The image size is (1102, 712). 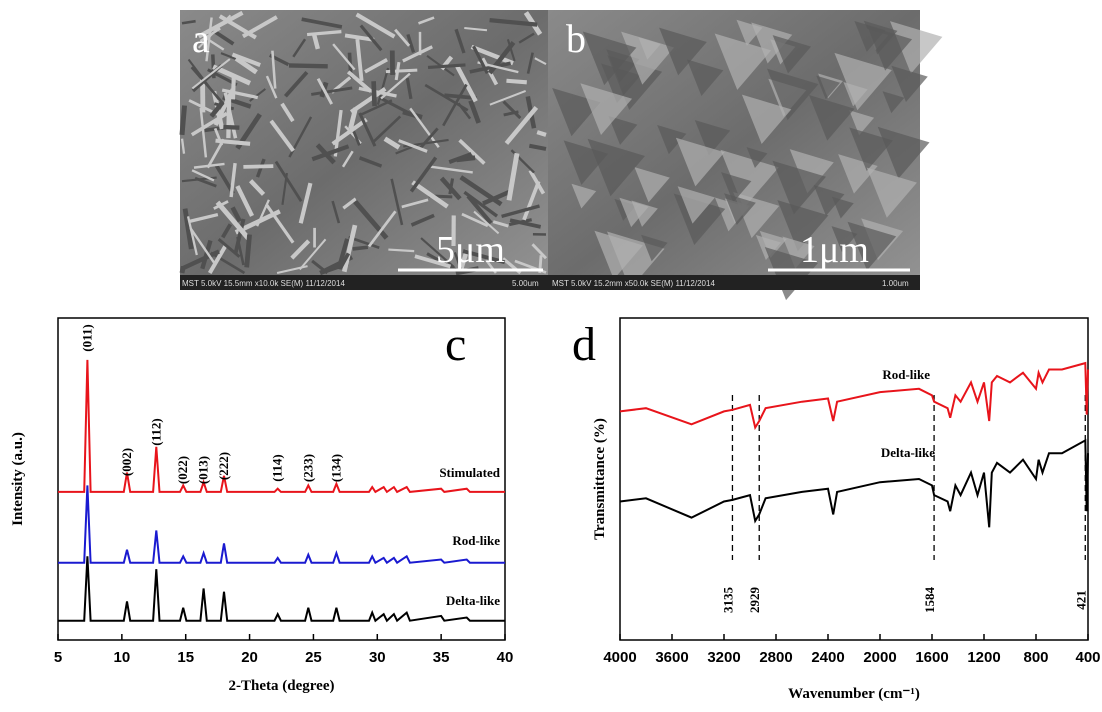 I want to click on peak-label: (022), so click(x=182, y=470).